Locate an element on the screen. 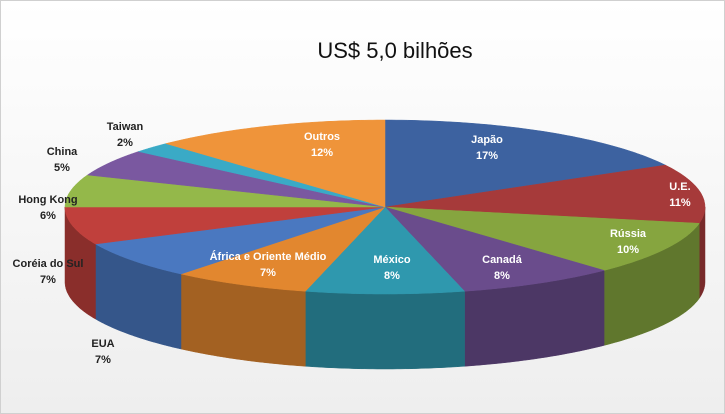  slice-label: Canadá is located at coordinates (502, 260).